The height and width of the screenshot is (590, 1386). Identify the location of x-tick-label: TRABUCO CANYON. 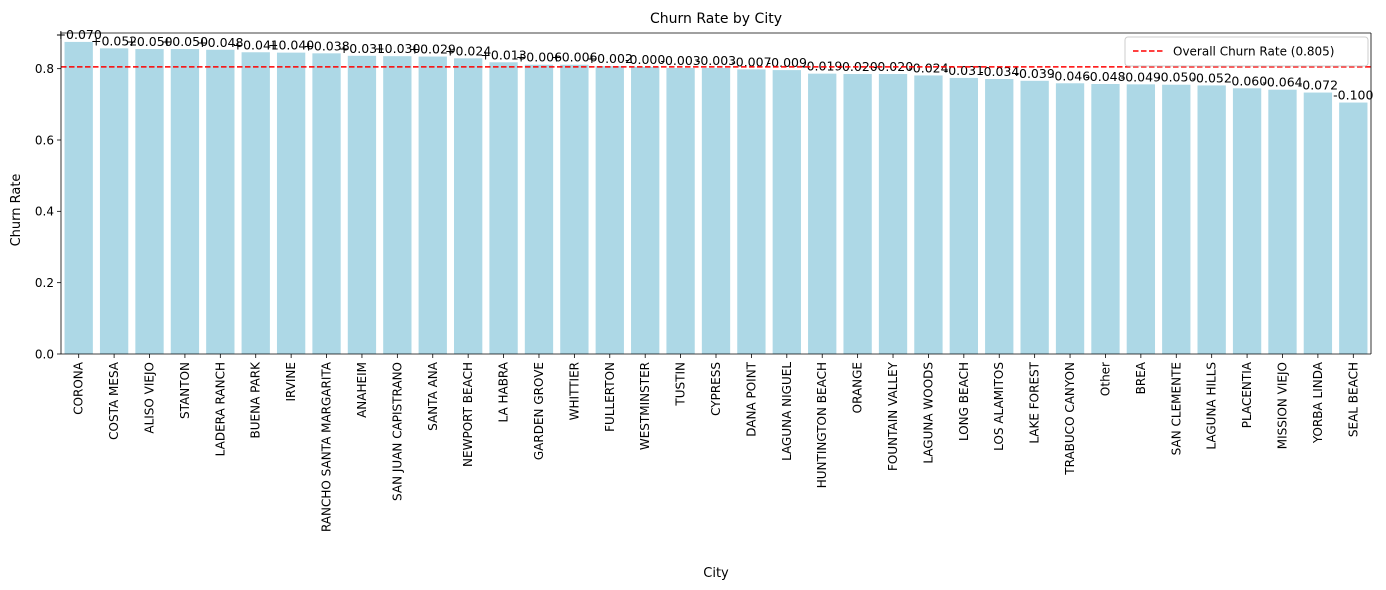
(1070, 419).